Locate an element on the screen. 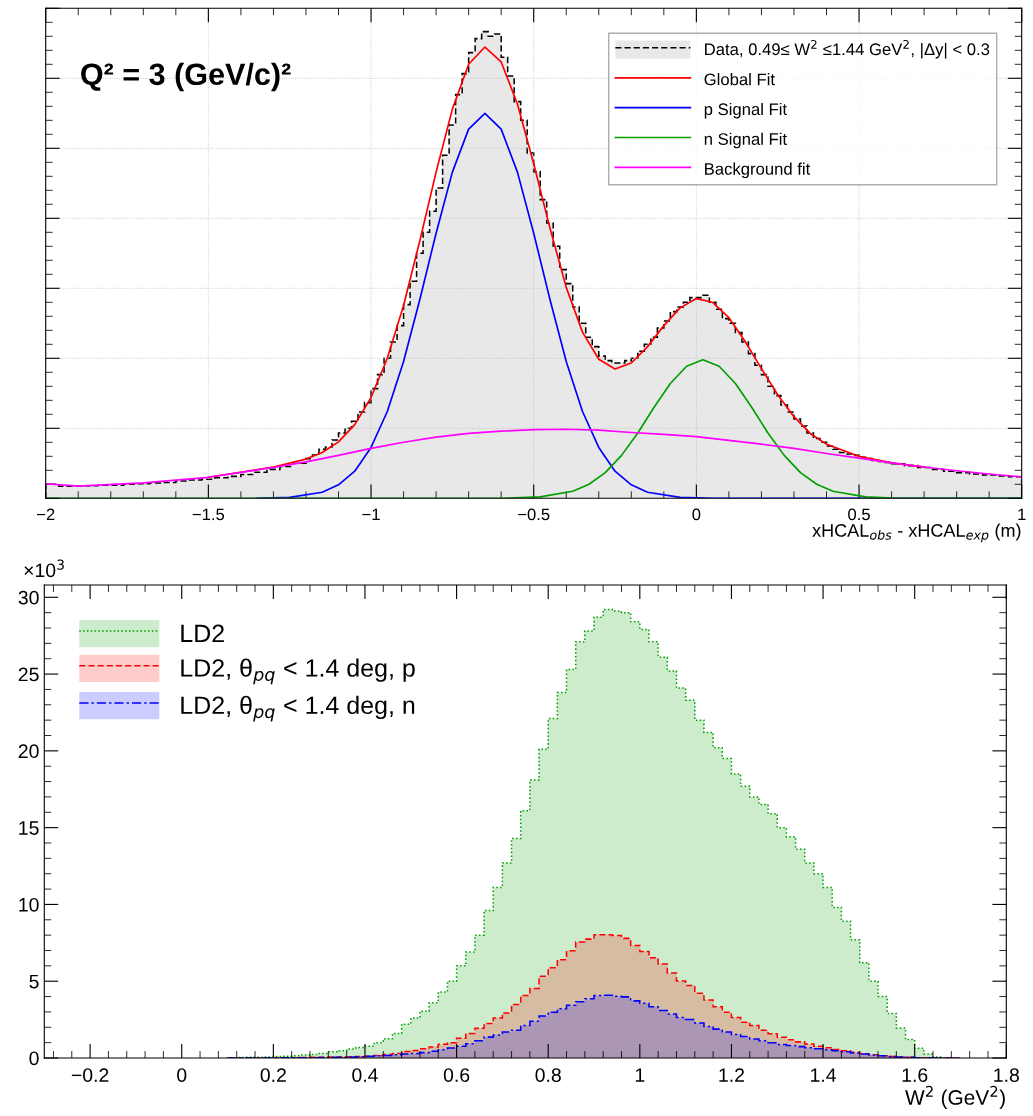  x-tick-label: 1.4 is located at coordinates (824, 1075).